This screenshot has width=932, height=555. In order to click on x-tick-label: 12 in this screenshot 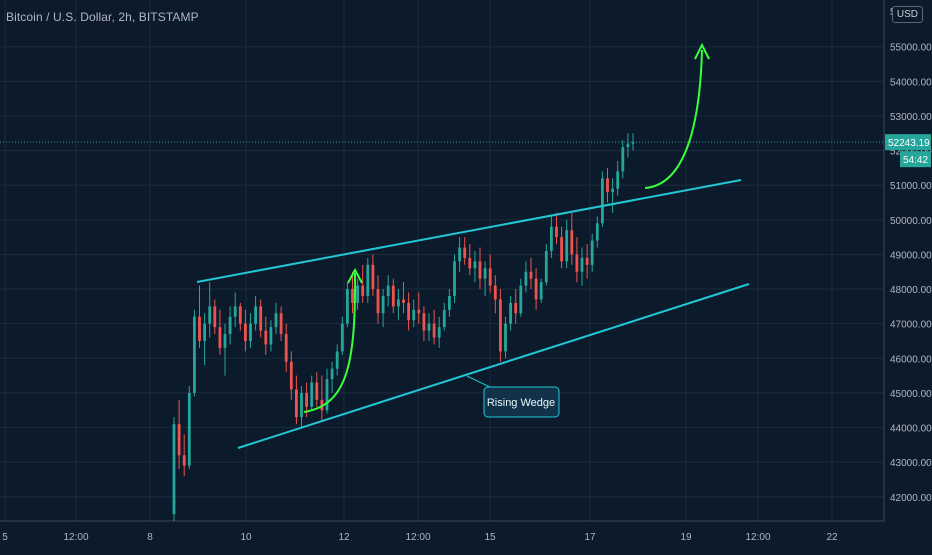, I will do `click(344, 537)`.